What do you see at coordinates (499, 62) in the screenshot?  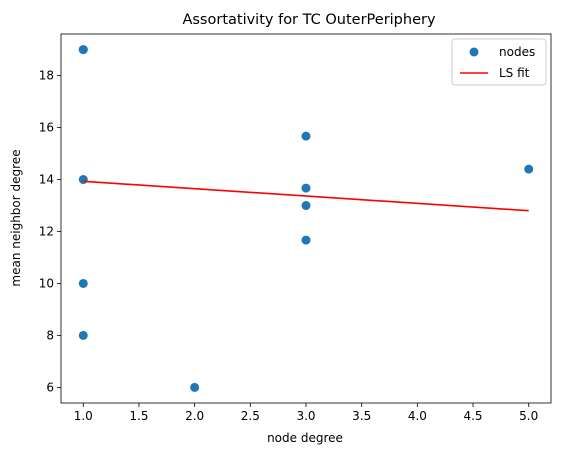 I see `legend: nodes LS fit` at bounding box center [499, 62].